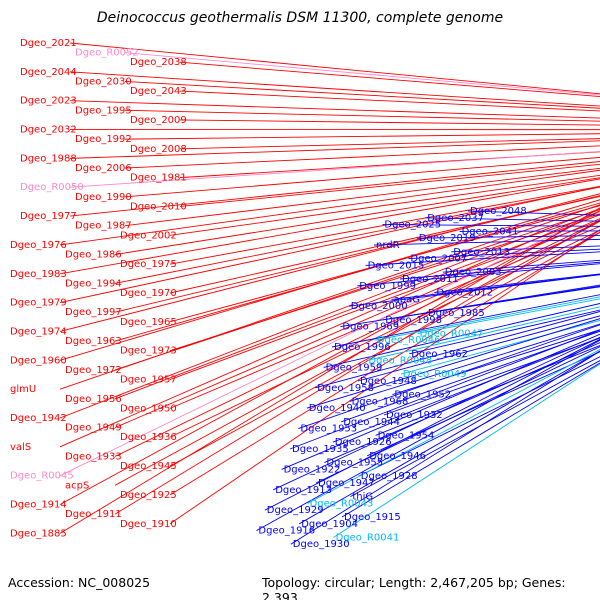 This screenshot has width=600, height=600. I want to click on gene-label: Dgeo_R0046, so click(409, 340).